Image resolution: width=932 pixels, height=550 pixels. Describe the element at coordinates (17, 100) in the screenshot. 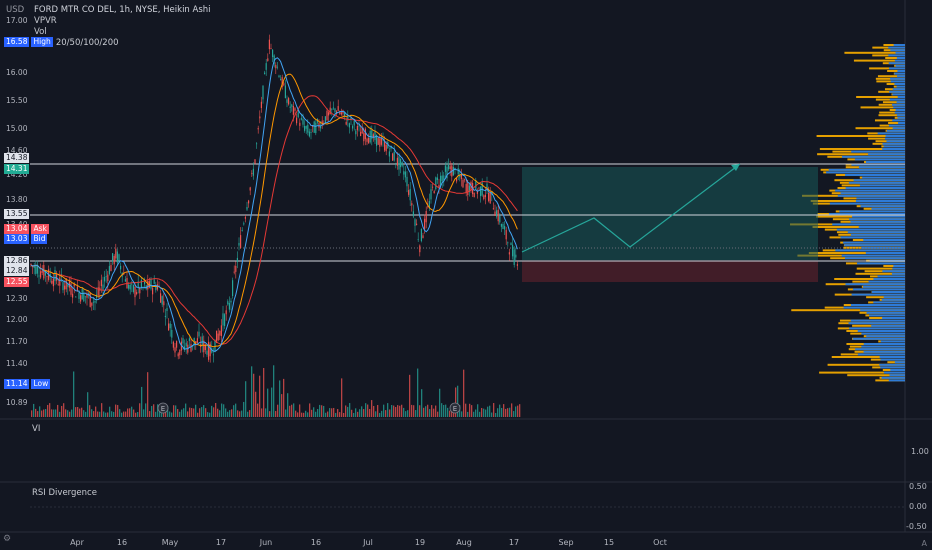

I see `price-tick: 15.50` at that location.